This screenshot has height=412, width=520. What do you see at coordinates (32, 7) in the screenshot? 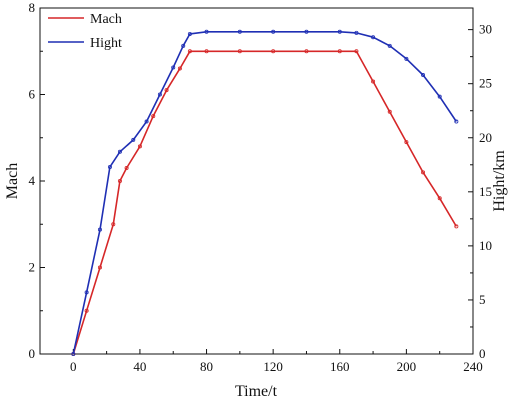
I see `y-left-tick-label: 8` at bounding box center [32, 7].